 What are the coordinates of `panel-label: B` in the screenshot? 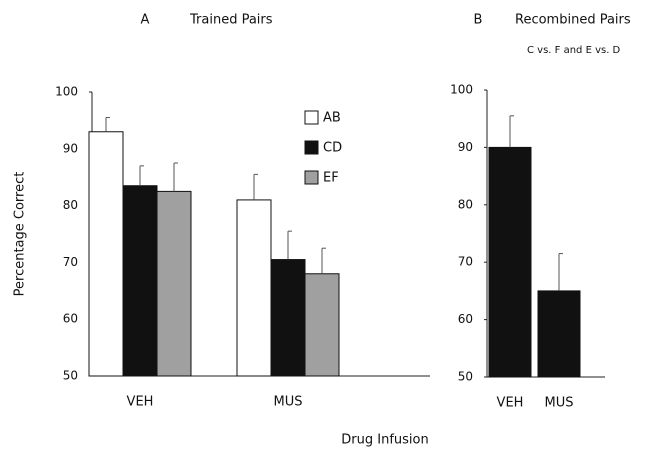 It's located at (478, 20).